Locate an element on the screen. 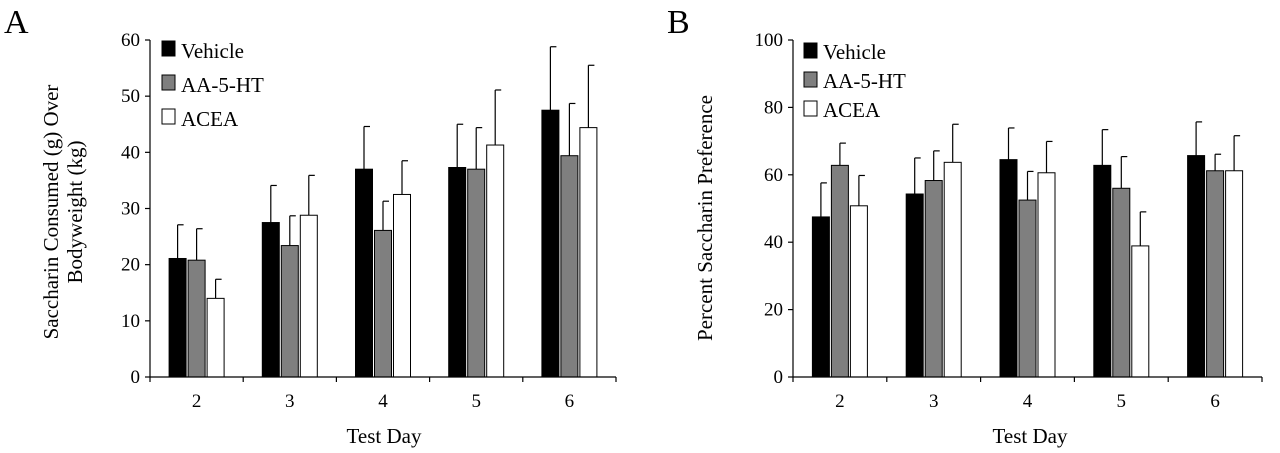  y-tick-label: 10 is located at coordinates (130, 321).